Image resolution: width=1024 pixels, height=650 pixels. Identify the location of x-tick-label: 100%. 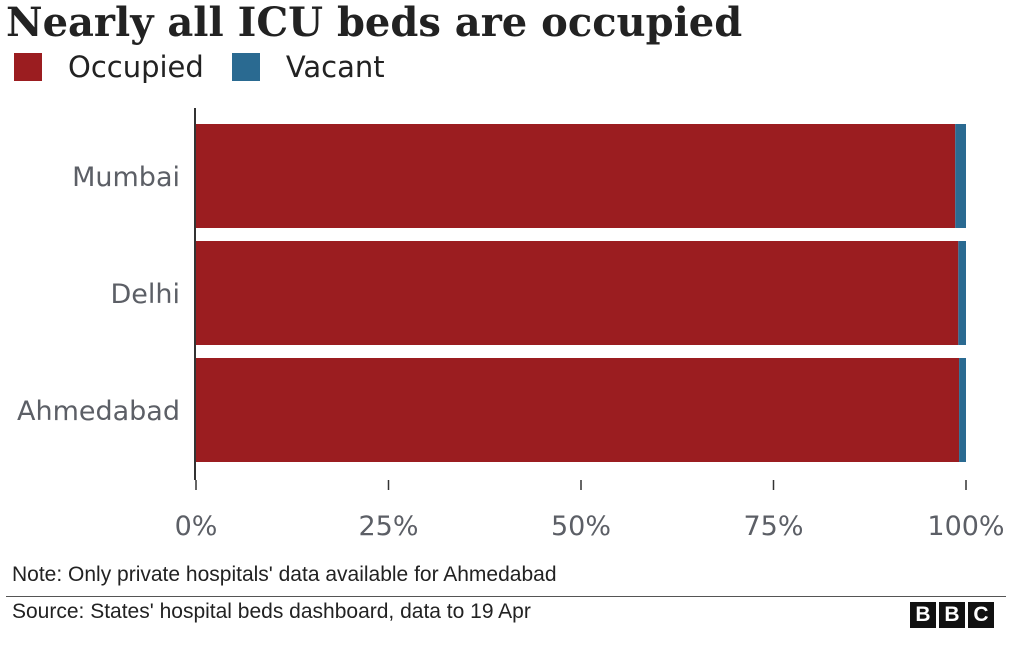
(965, 526).